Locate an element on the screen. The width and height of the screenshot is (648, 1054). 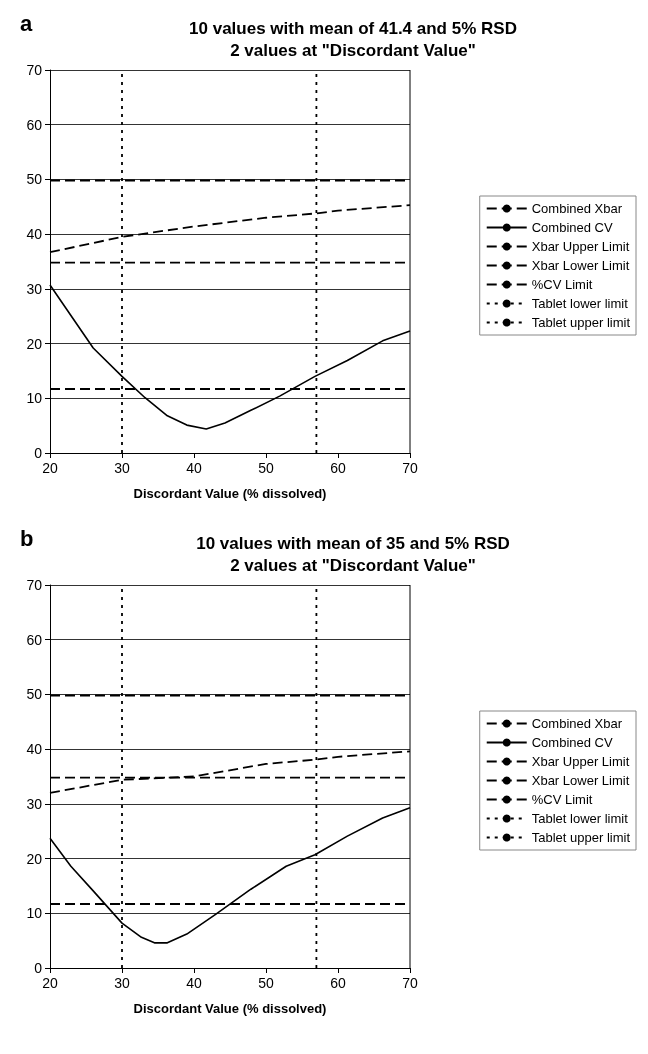
text: a is located at coordinates (26, 23).